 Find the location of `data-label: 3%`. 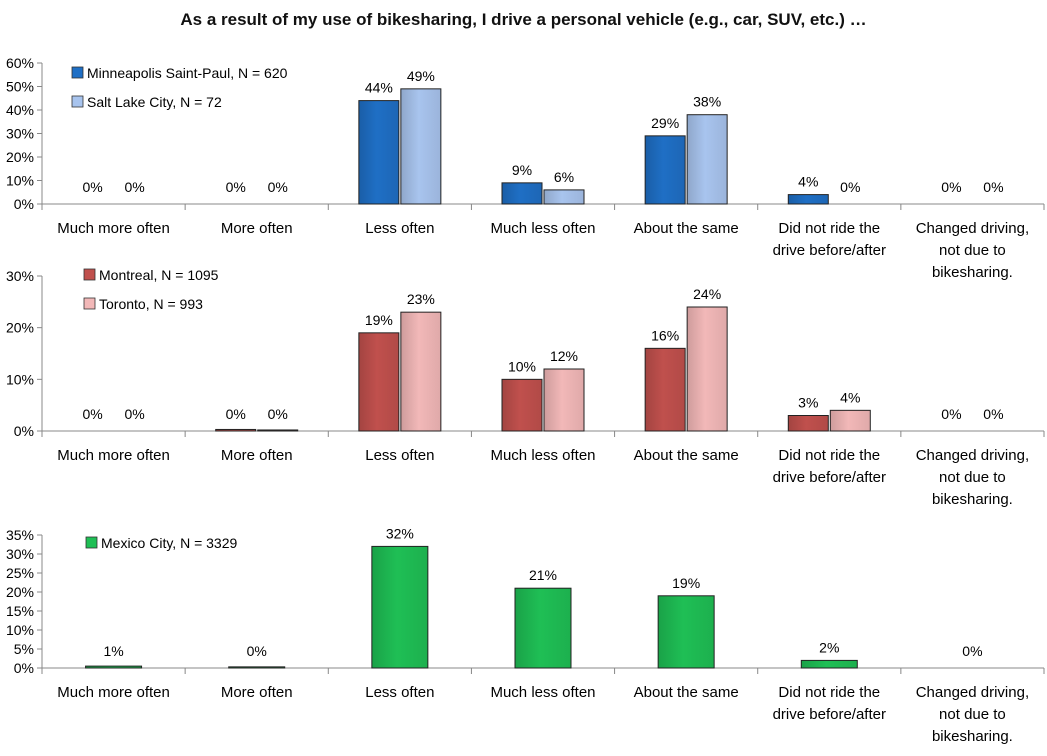

data-label: 3% is located at coordinates (808, 403).